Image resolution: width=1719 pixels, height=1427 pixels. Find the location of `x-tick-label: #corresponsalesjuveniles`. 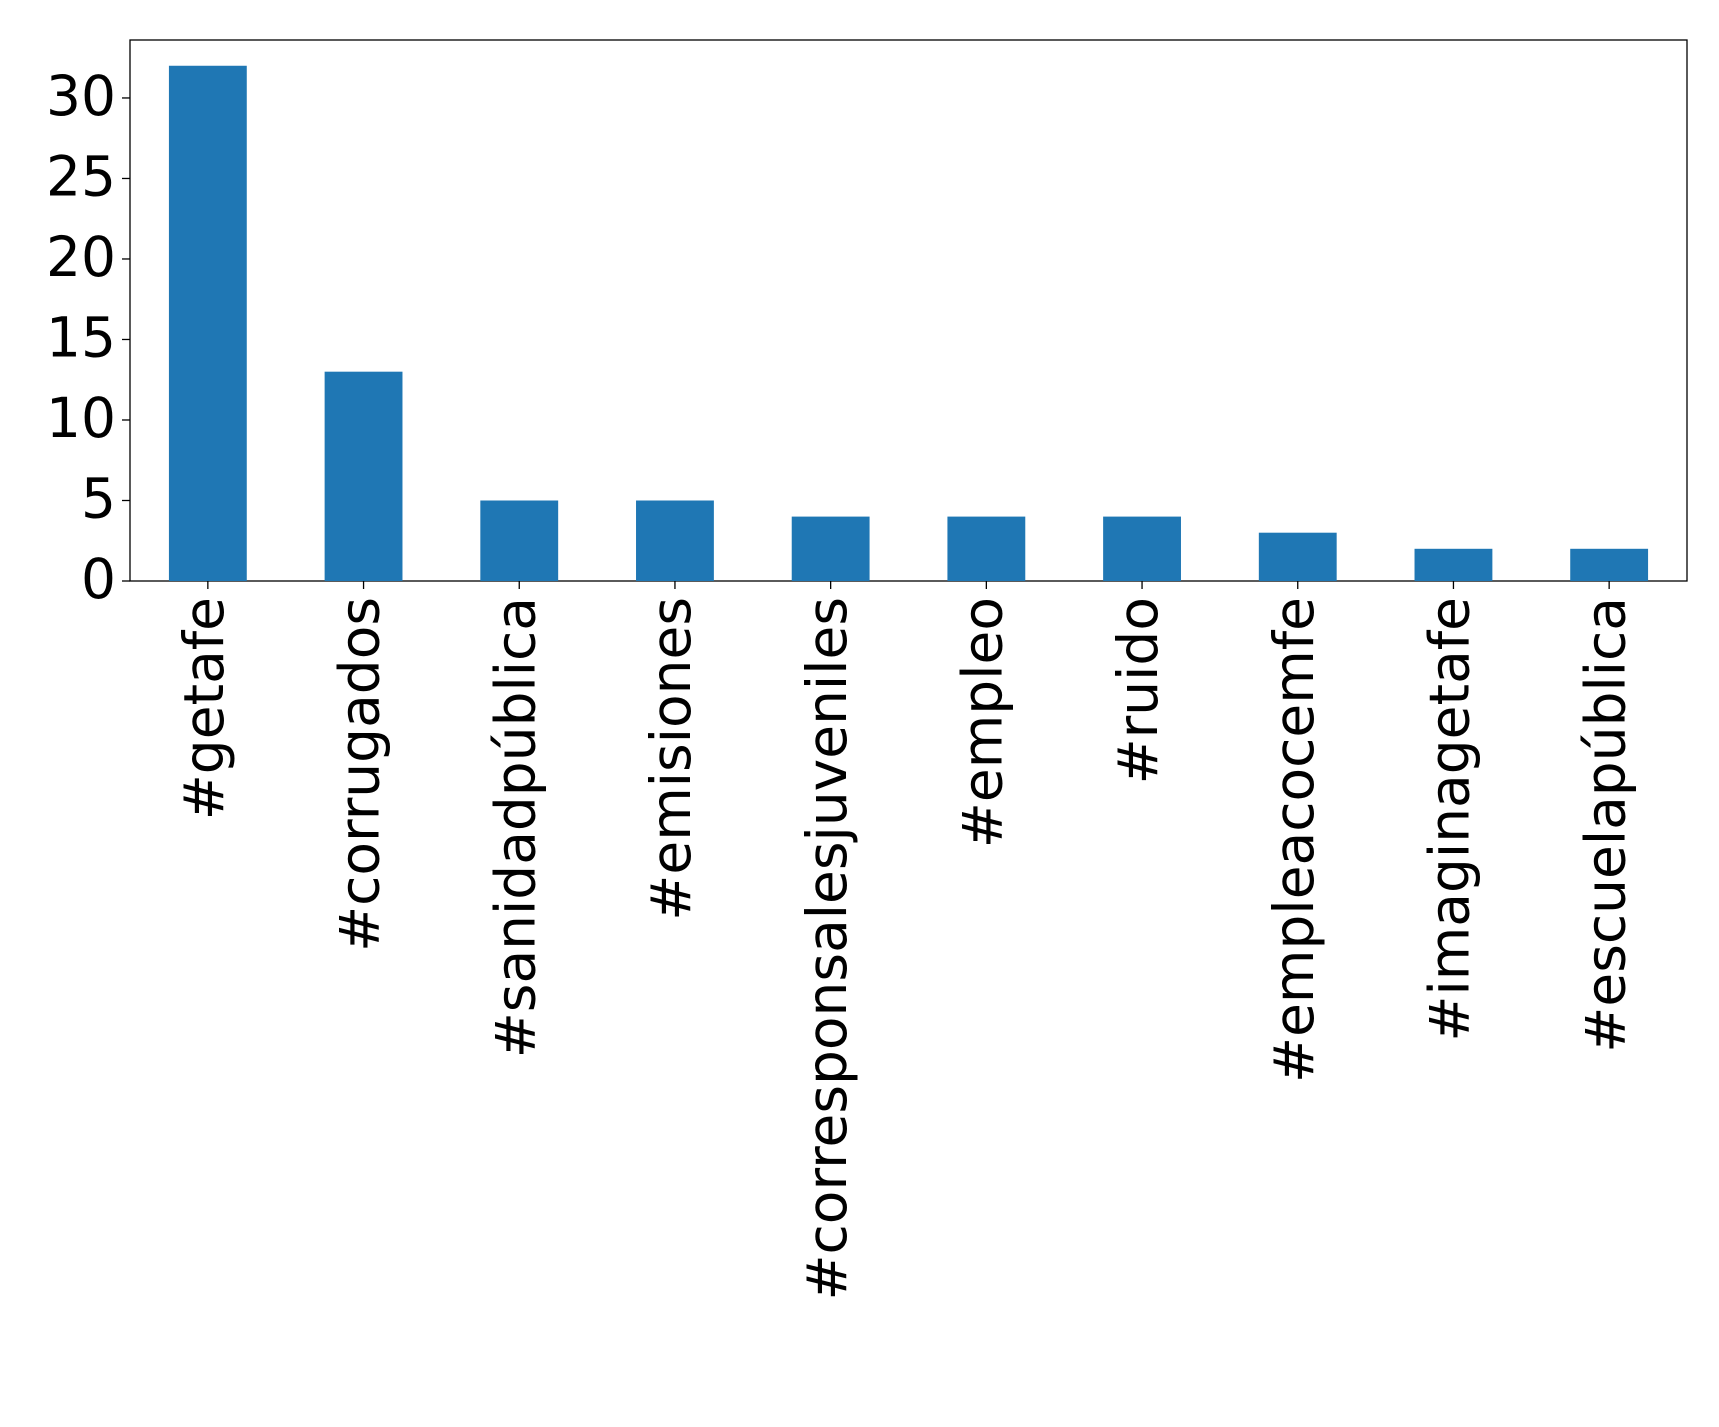

x-tick-label: #corresponsalesjuveniles is located at coordinates (827, 949).